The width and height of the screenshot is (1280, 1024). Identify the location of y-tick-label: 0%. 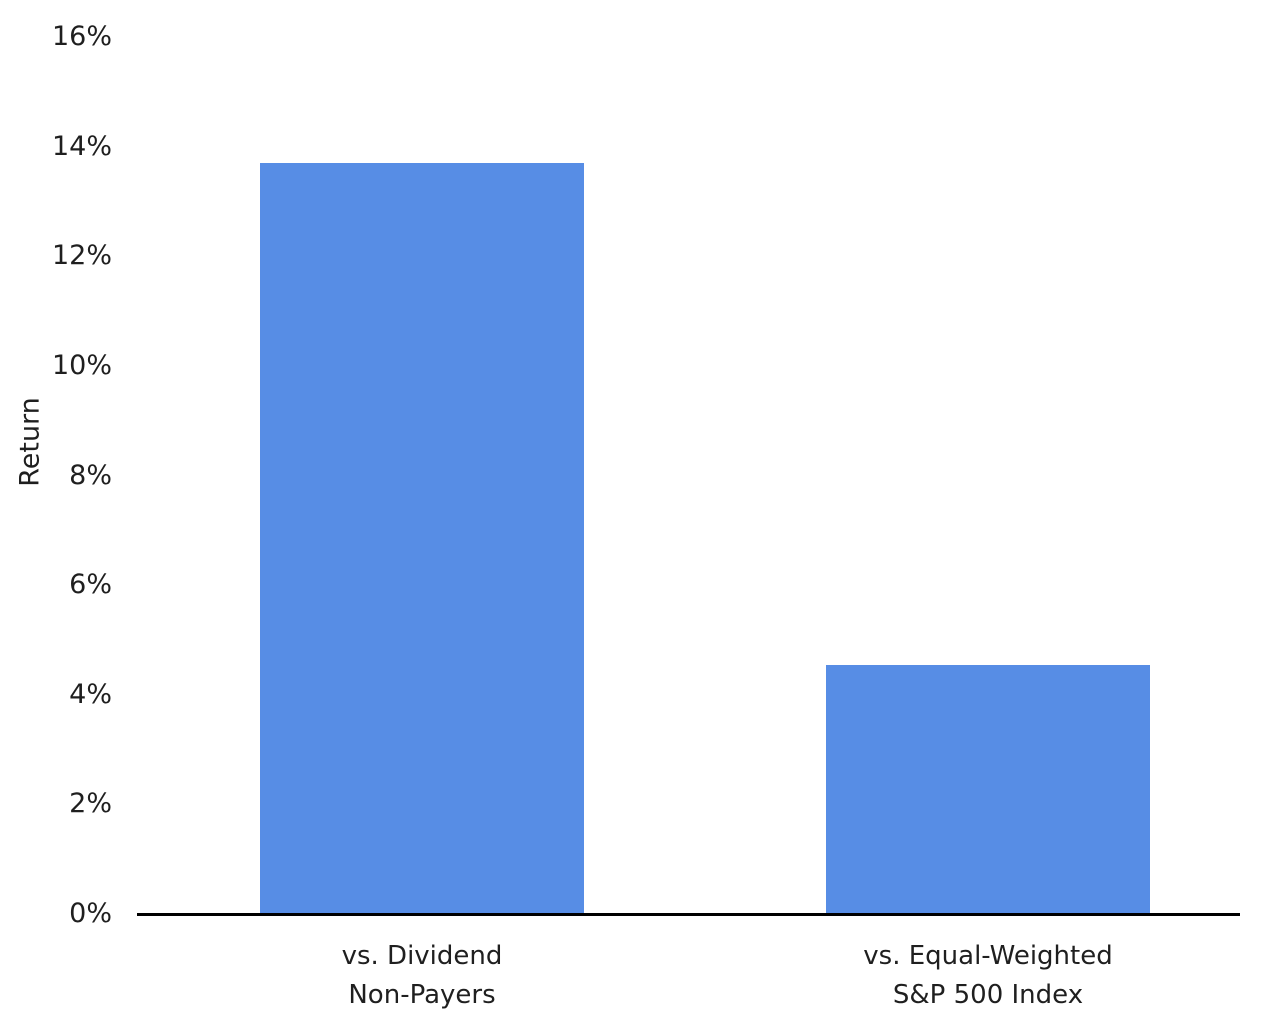
(90, 913).